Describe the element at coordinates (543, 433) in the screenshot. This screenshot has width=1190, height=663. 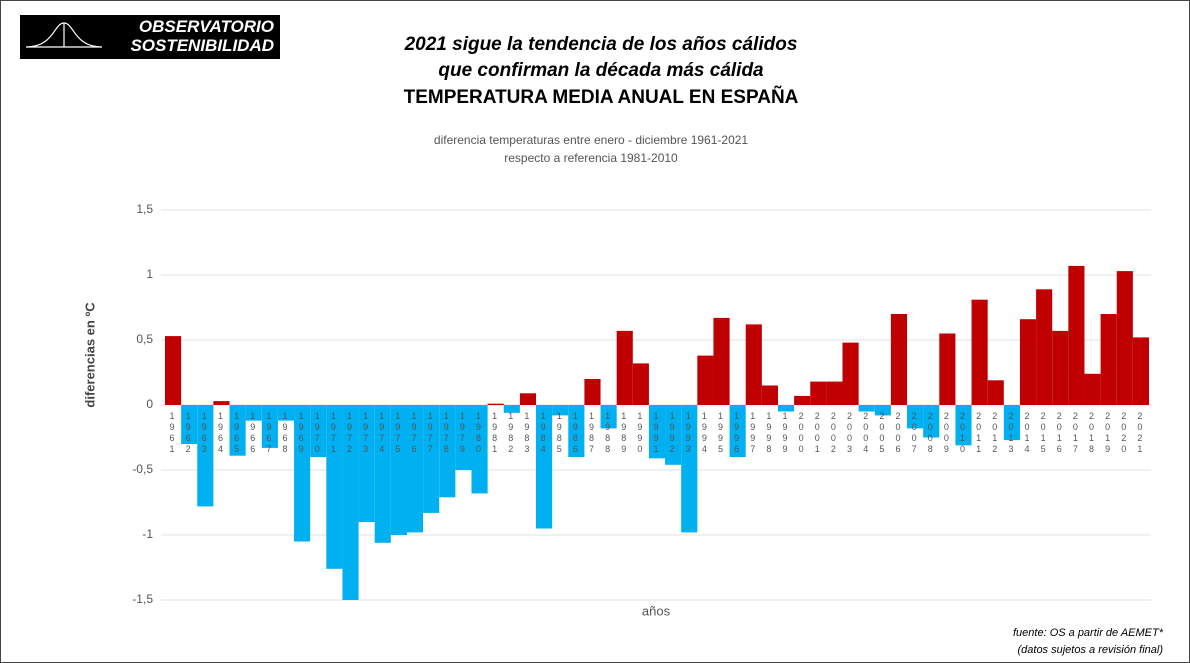
I see `x-tick-label: 1984` at that location.